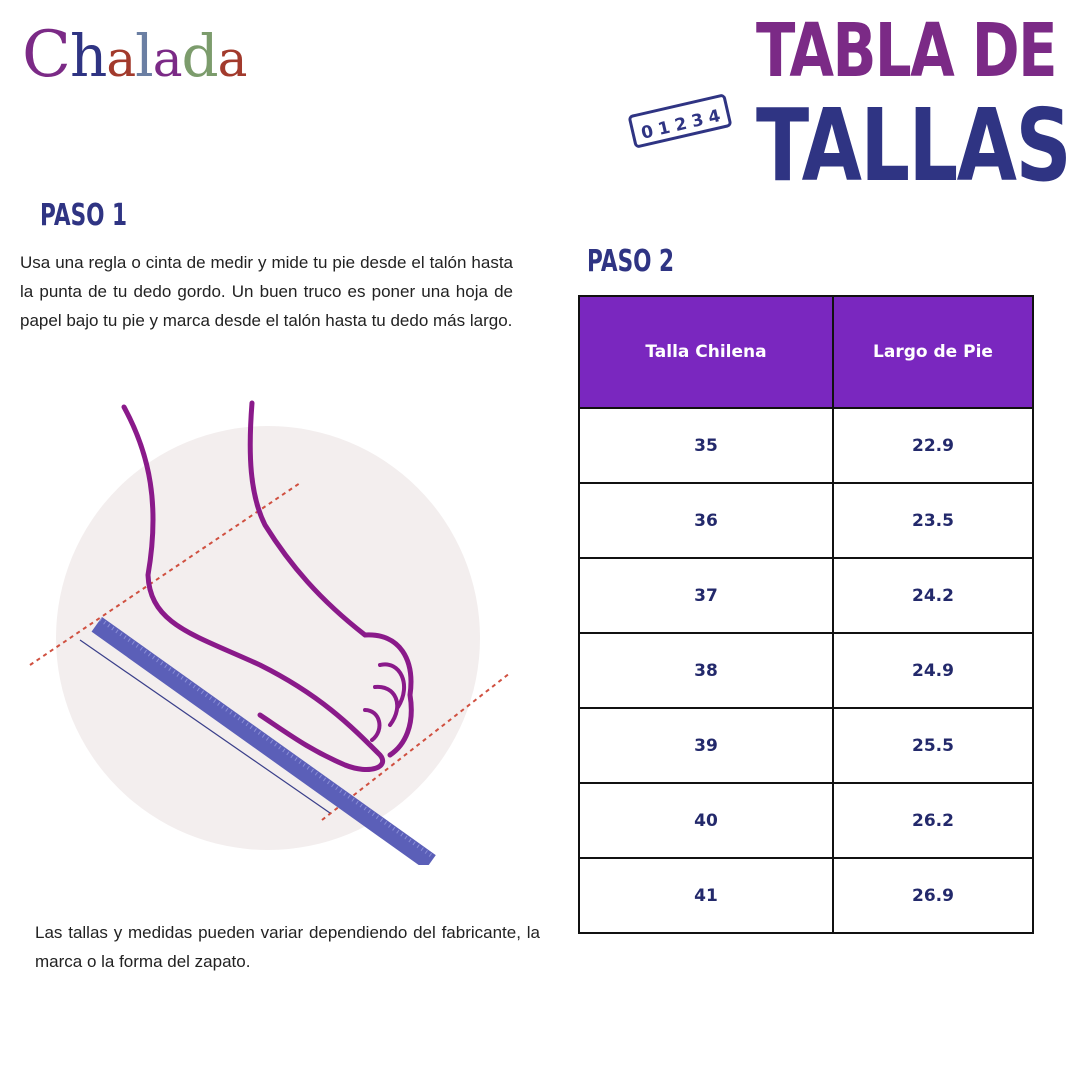 Image resolution: width=1080 pixels, height=1080 pixels. I want to click on column-header-length: Largo de Pie, so click(933, 352).